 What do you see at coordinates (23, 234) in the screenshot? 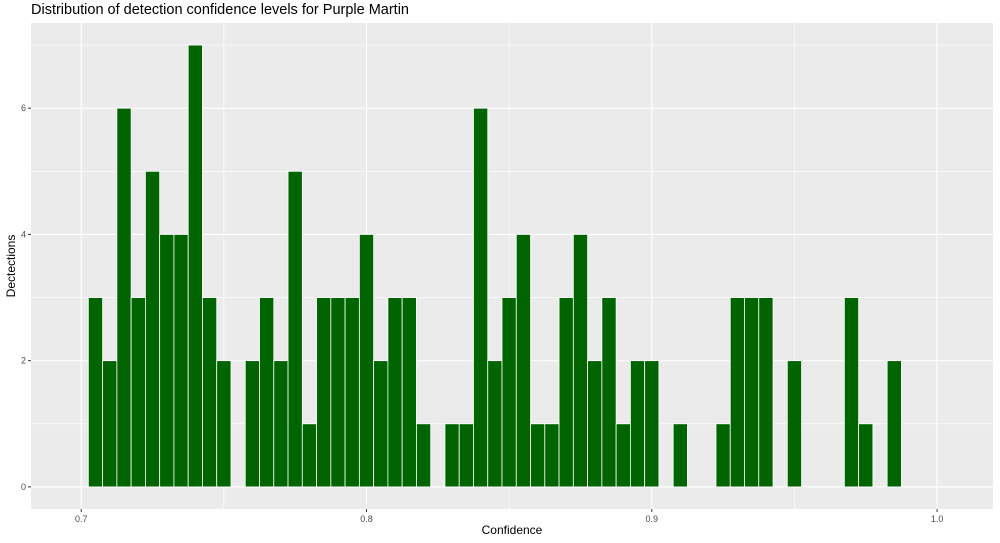
I see `y-tick-label: 4` at bounding box center [23, 234].